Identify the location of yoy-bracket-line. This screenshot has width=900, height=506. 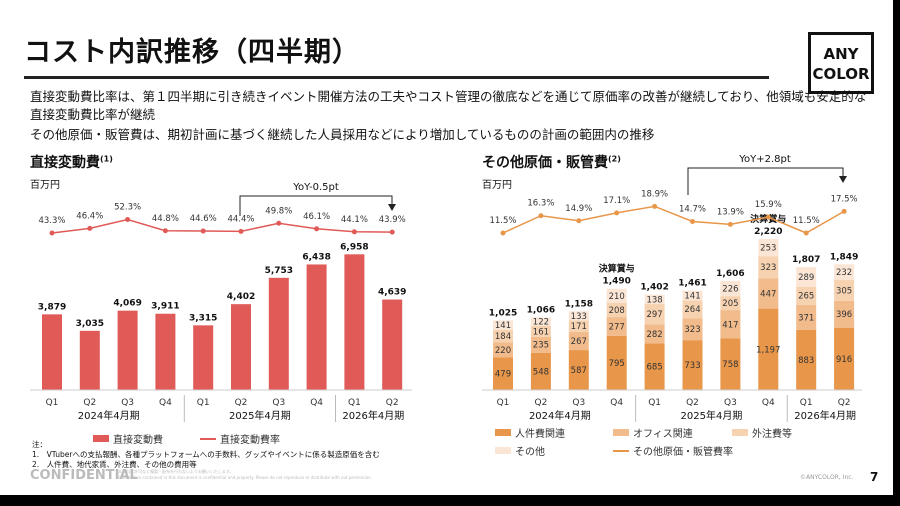
(316, 205).